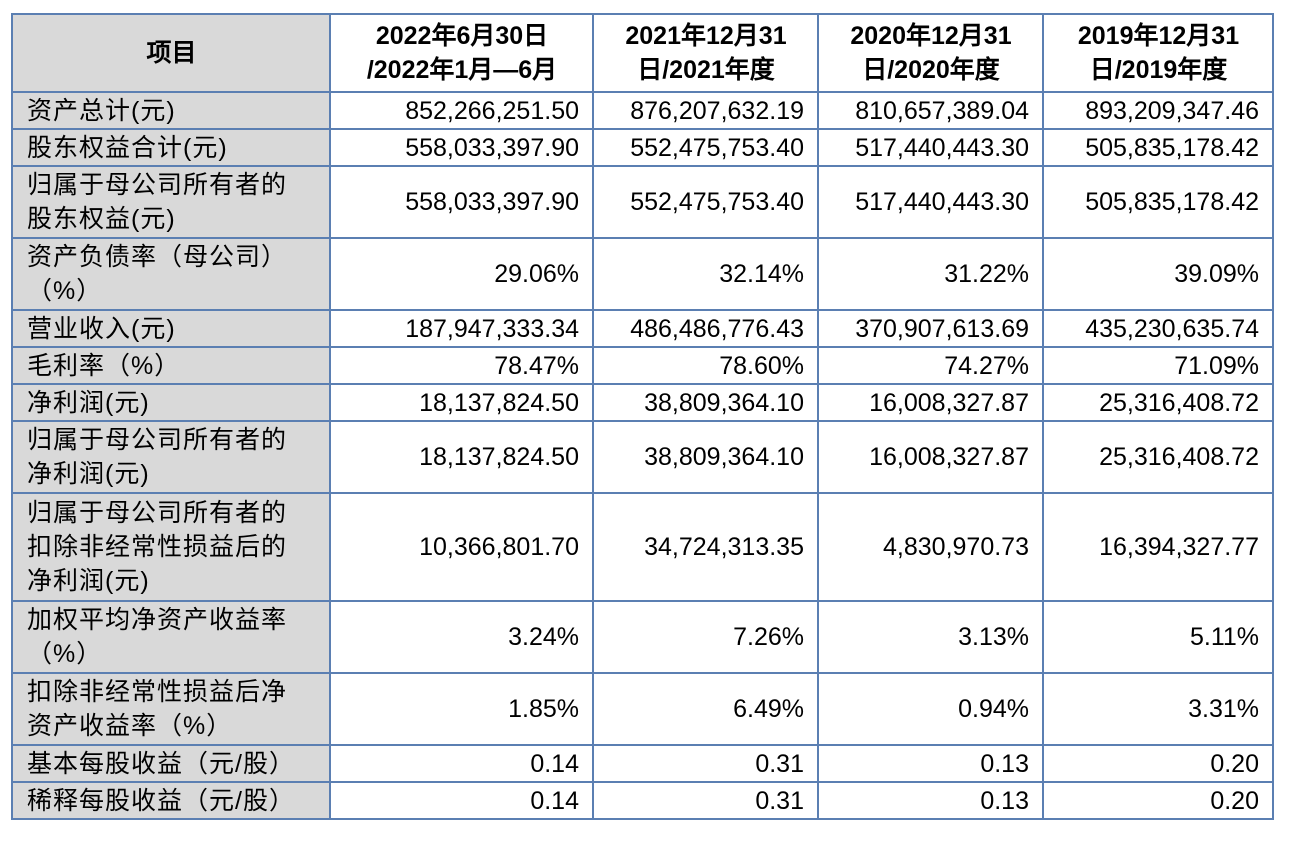 The width and height of the screenshot is (1292, 844). What do you see at coordinates (461, 365) in the screenshot?
I see `value-cell: 78.47%` at bounding box center [461, 365].